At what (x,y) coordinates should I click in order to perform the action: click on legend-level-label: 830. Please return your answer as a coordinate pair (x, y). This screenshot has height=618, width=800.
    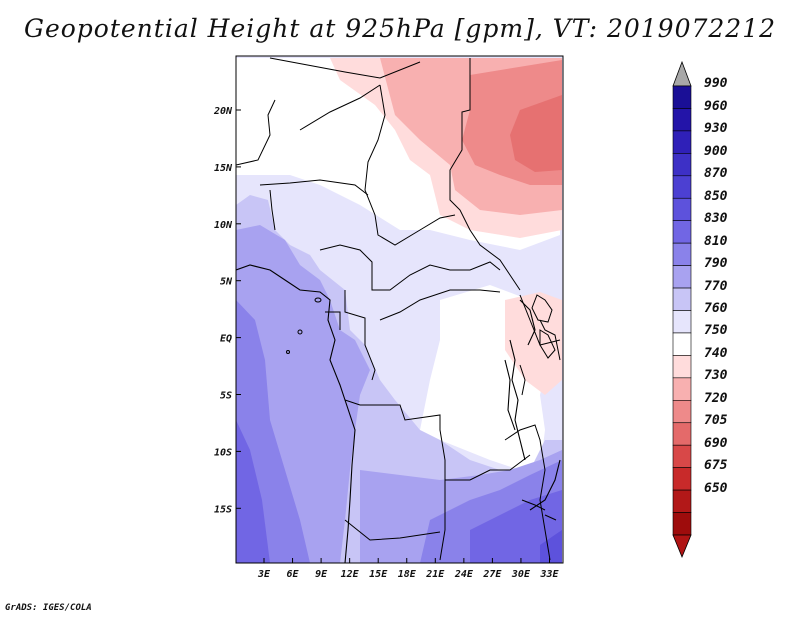
    Looking at the image, I should click on (716, 219).